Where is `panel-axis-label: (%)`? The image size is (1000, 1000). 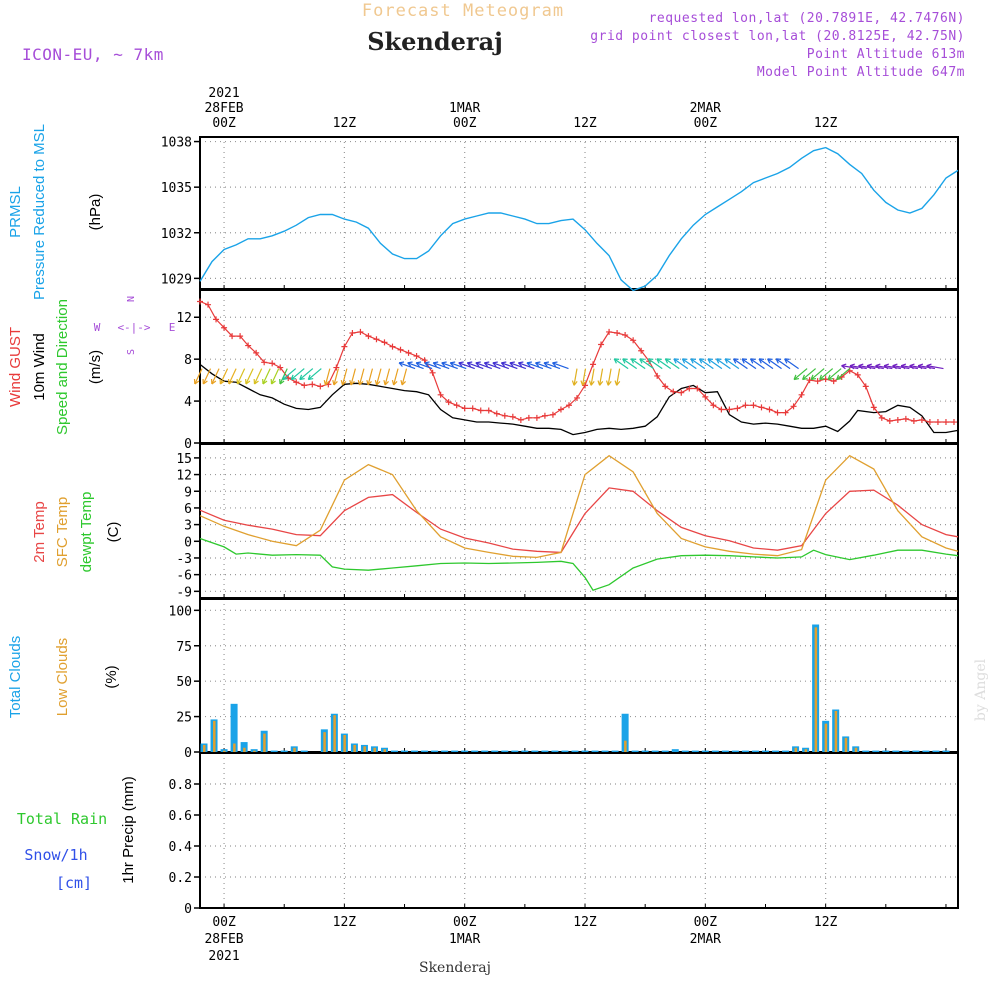 panel-axis-label: (%) is located at coordinates (111, 676).